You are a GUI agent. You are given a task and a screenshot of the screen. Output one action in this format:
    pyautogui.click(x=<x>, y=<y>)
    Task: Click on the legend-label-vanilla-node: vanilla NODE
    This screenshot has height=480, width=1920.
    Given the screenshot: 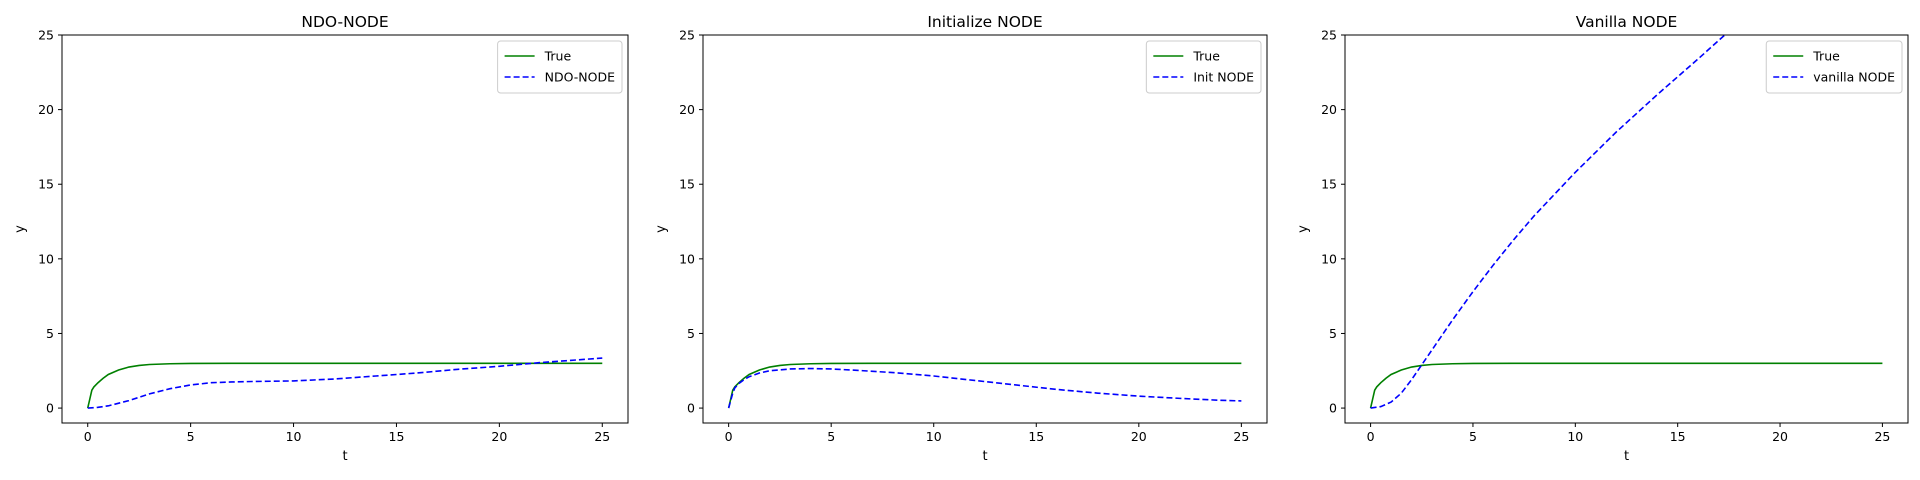 What is the action you would take?
    pyautogui.click(x=1854, y=77)
    